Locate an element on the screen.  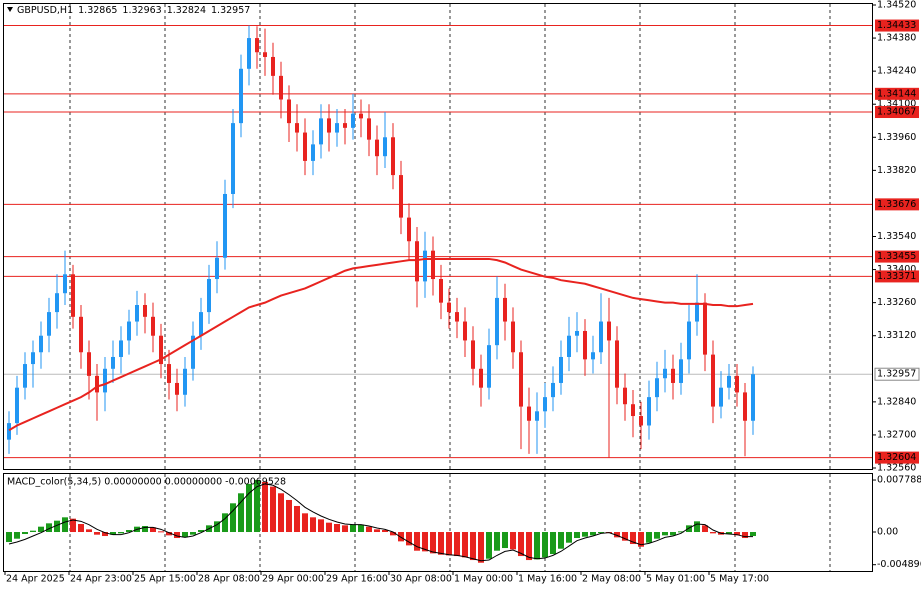
x-tick-label: 25 Apr 15:00 is located at coordinates (165, 579).